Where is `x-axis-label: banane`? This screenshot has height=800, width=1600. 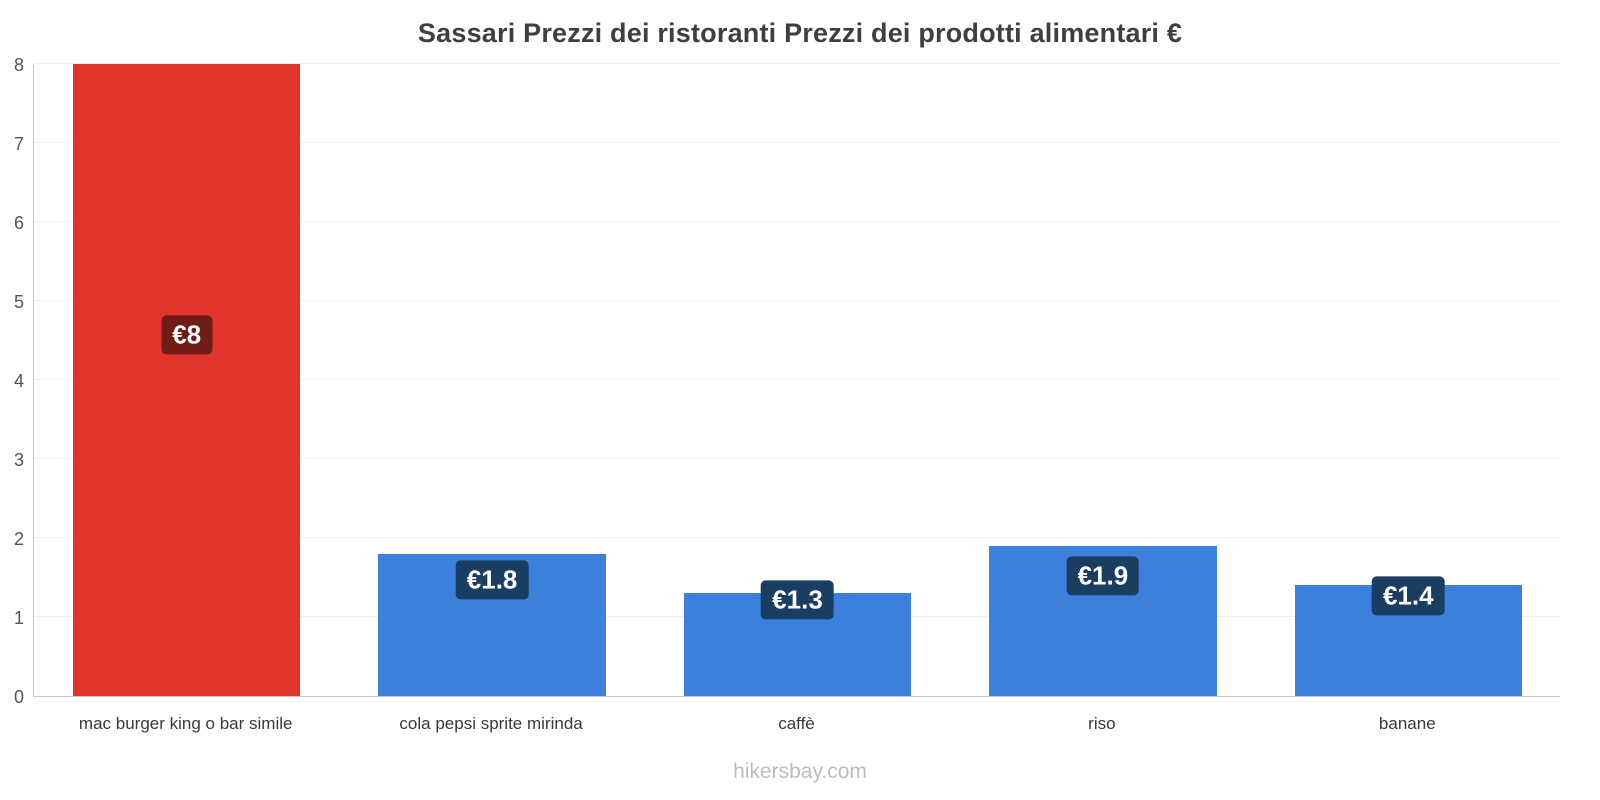
x-axis-label: banane is located at coordinates (1407, 723).